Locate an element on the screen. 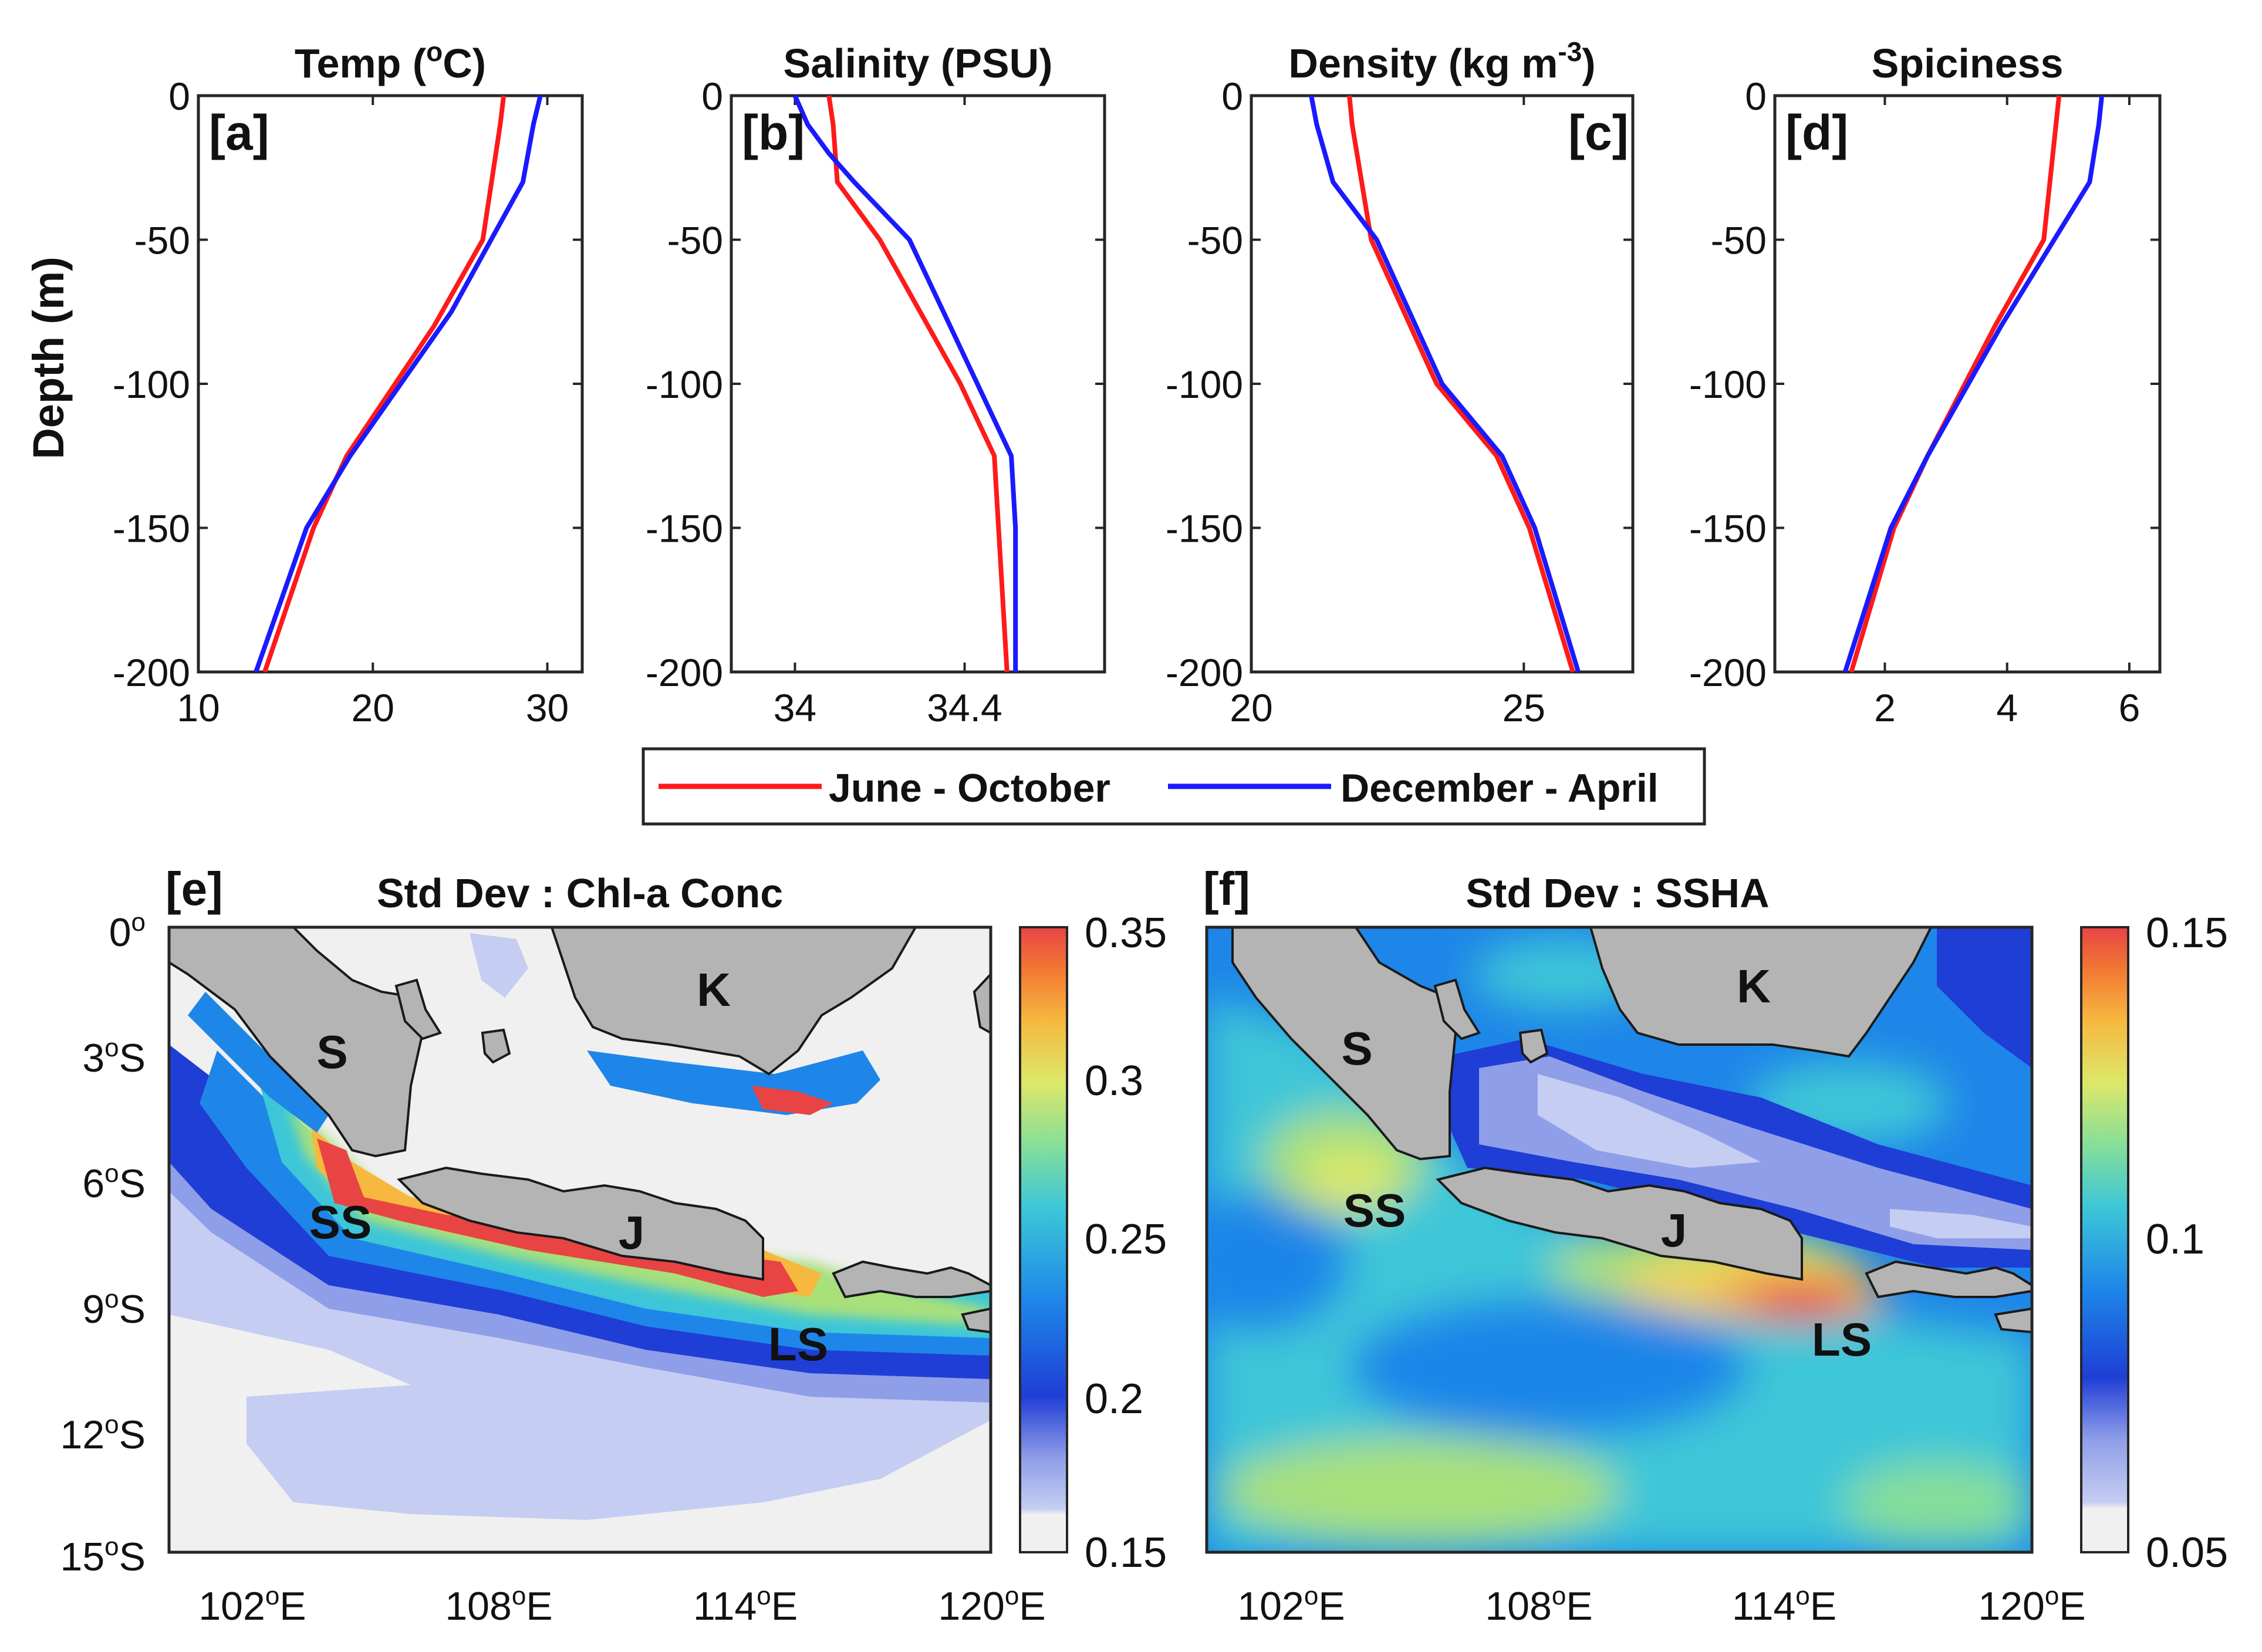  map-e-field-pale-north is located at coordinates (499, 965).